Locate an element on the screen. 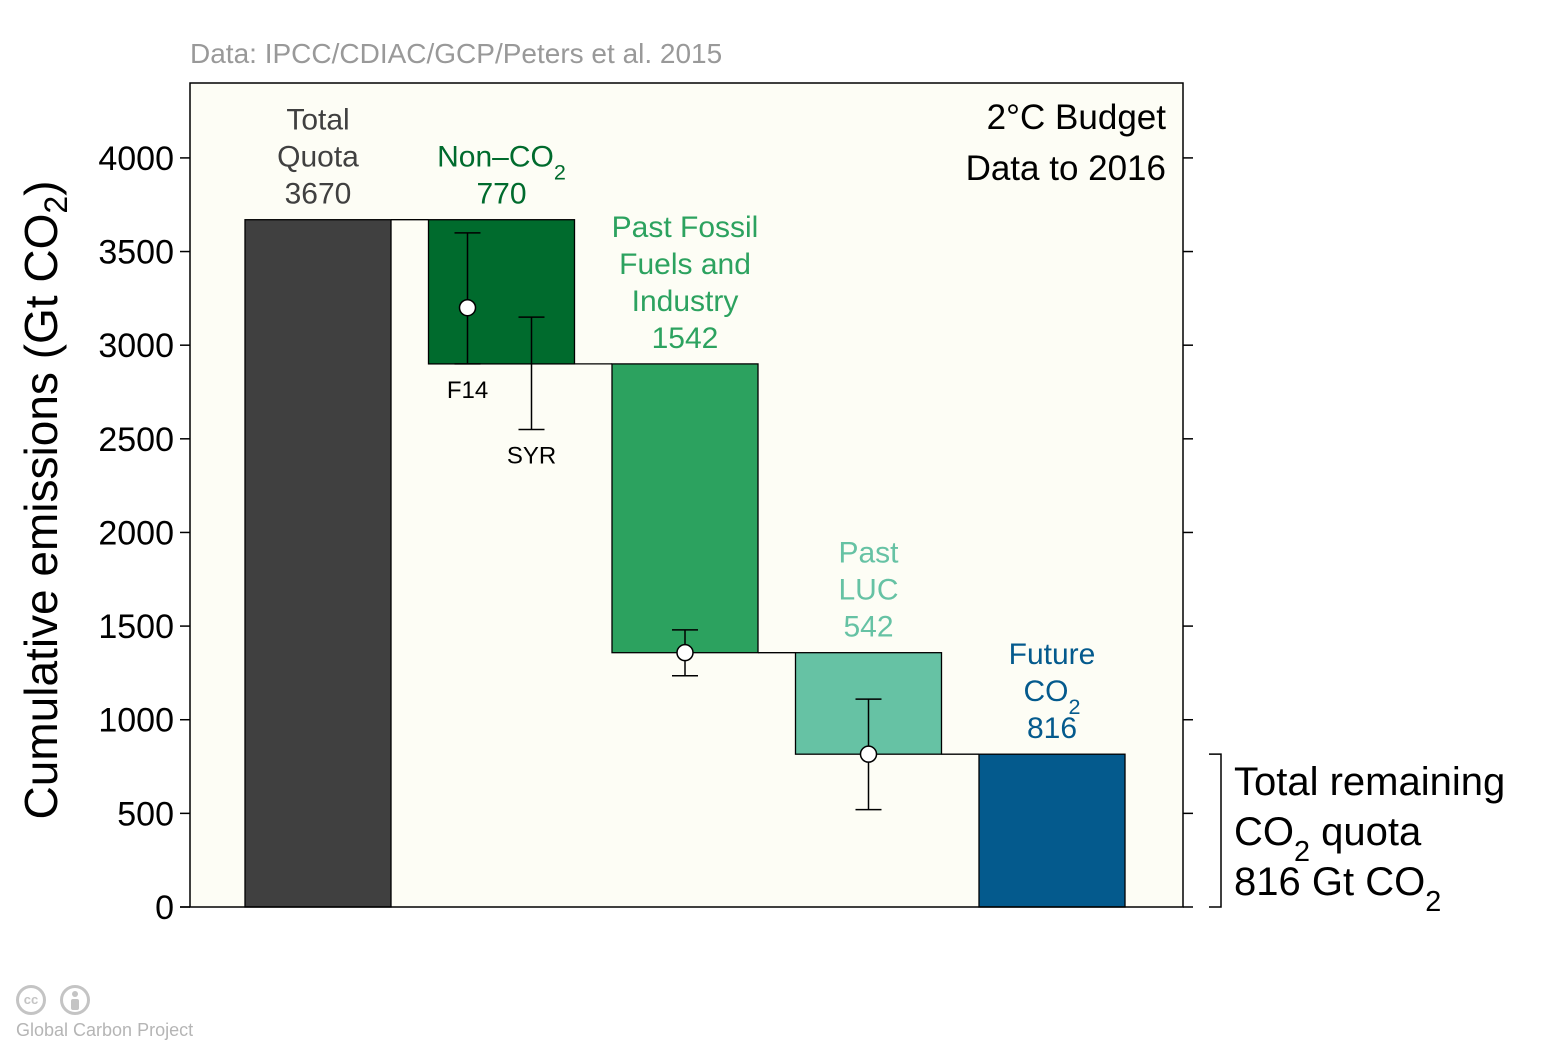  bar-label-2-2: Industry is located at coordinates (685, 301).